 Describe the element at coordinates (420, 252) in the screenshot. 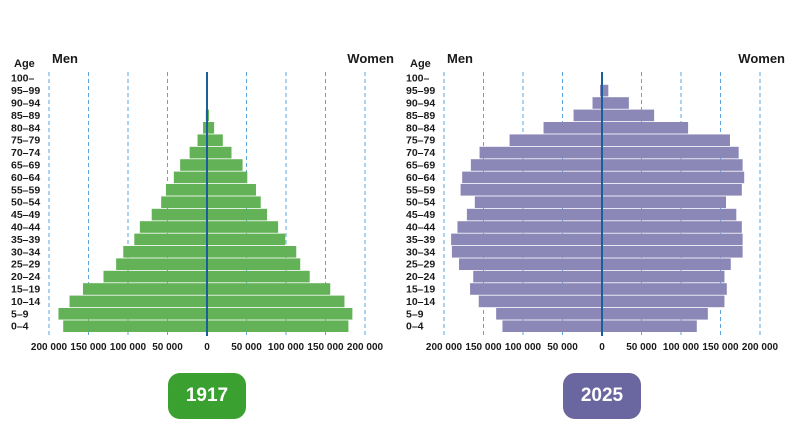

I see `age-group-label: 30–34` at that location.